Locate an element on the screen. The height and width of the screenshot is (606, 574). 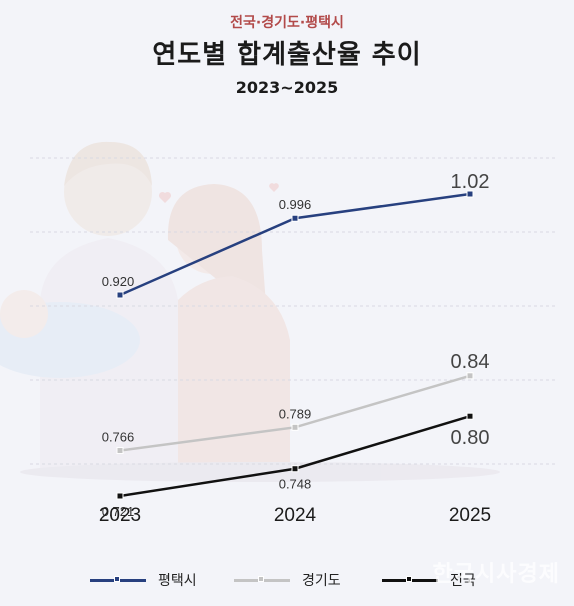
legend-label: 평택시 is located at coordinates (177, 581).